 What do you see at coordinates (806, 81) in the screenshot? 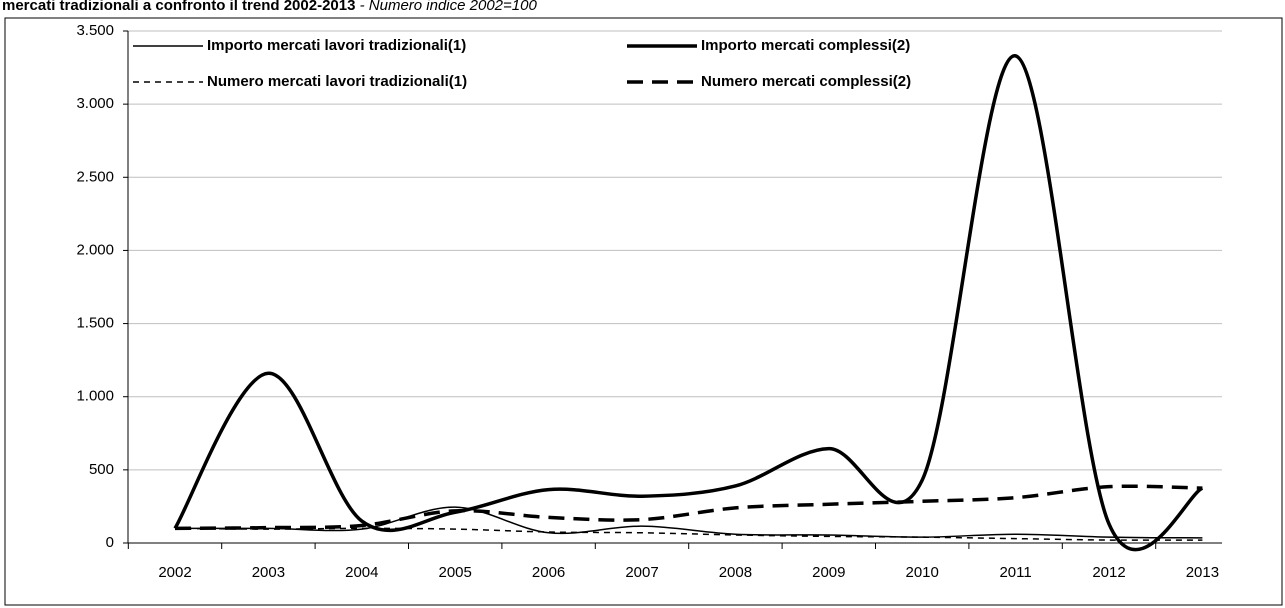
I see `legend-label: Numero mercati complessi(2)` at bounding box center [806, 81].